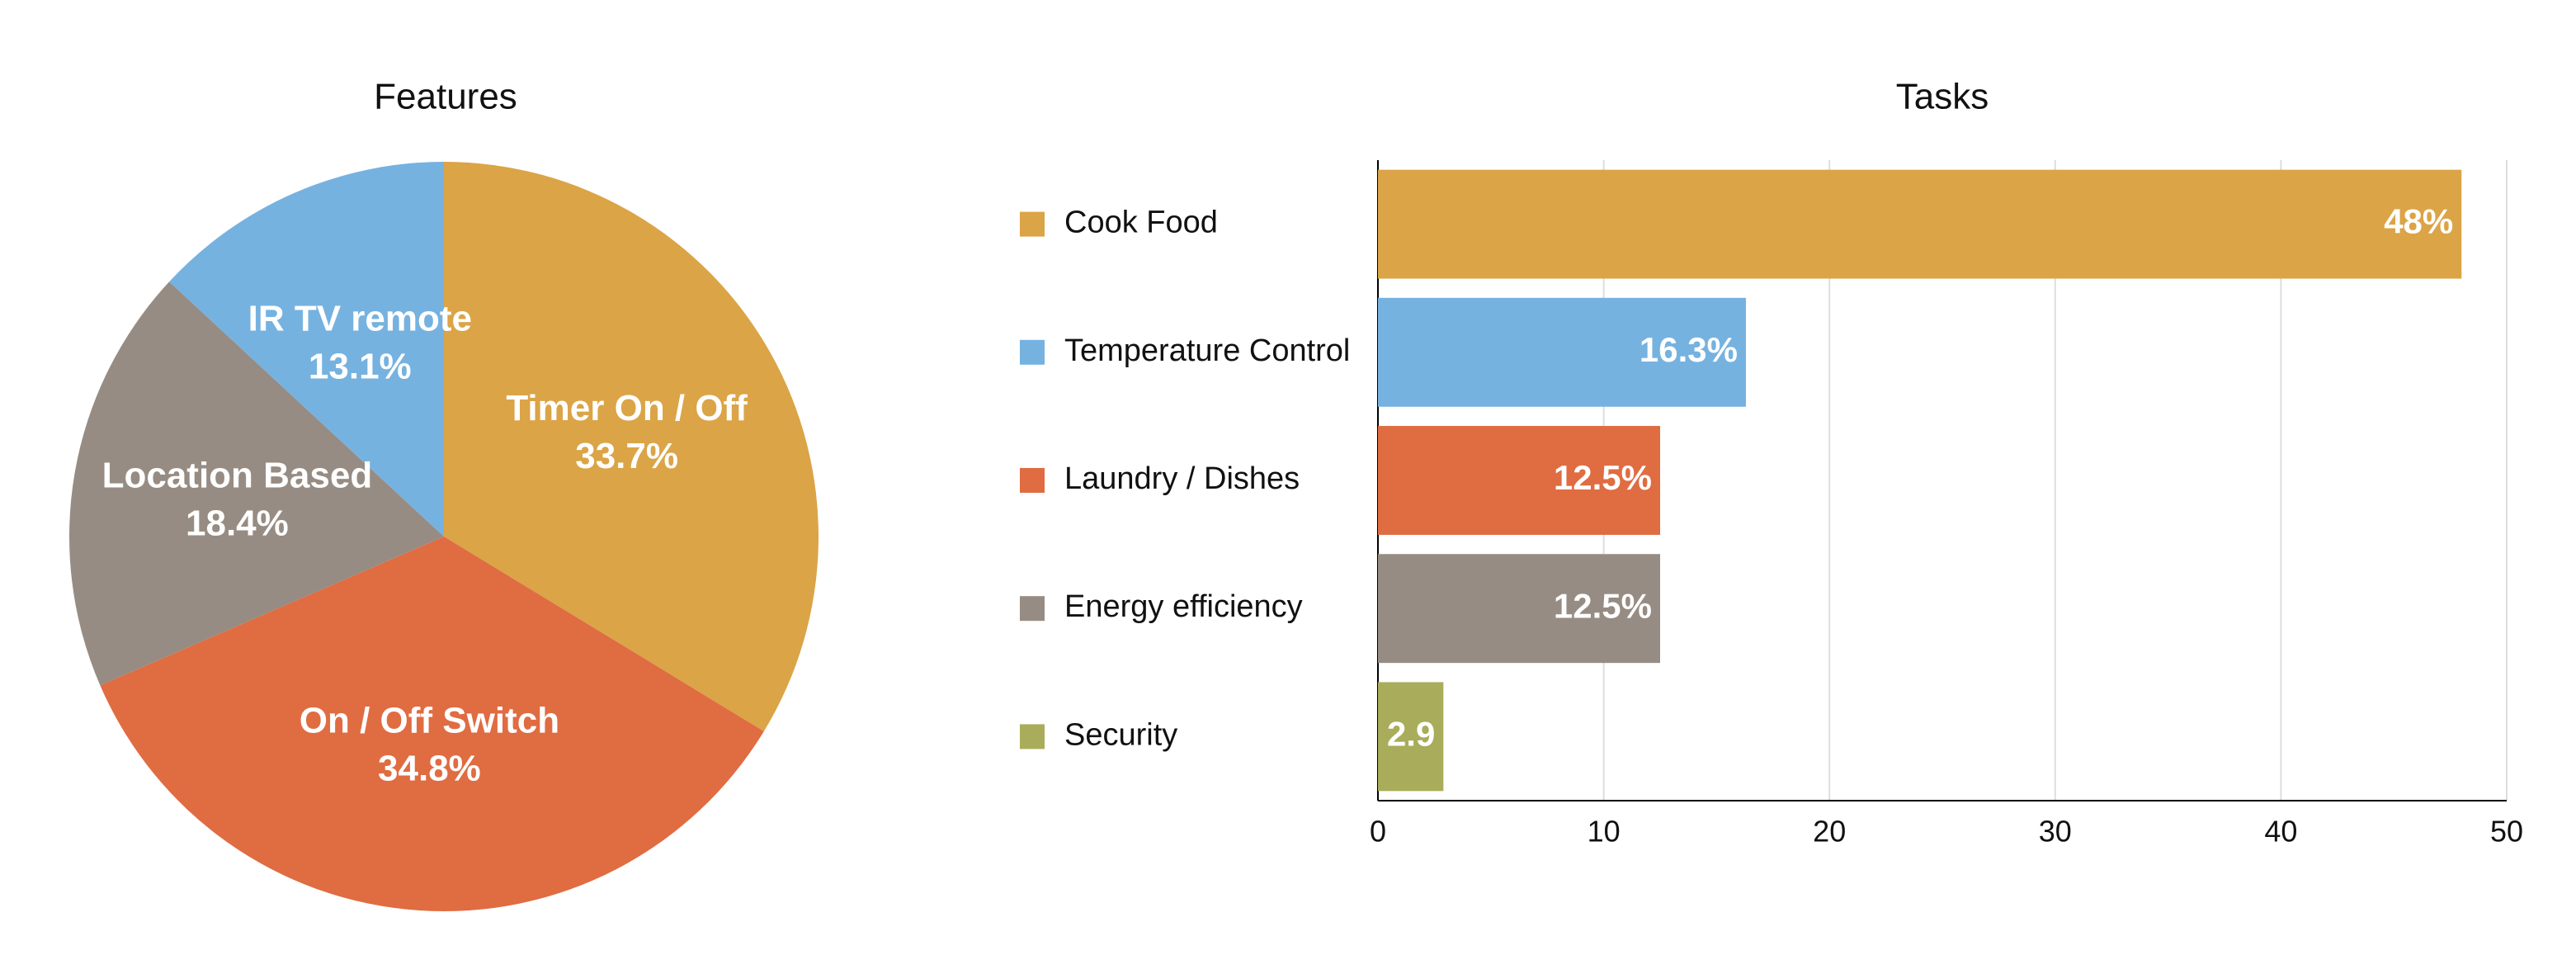 The image size is (2576, 974). Describe the element at coordinates (1604, 832) in the screenshot. I see `x-tick-label: 10` at that location.